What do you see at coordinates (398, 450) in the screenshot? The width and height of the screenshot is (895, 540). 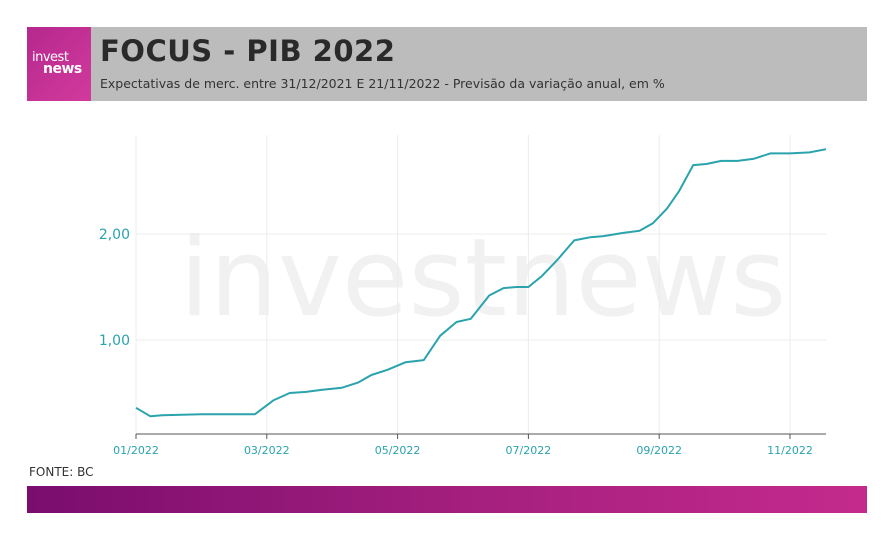 I see `x-tick-label: 05/2022` at bounding box center [398, 450].